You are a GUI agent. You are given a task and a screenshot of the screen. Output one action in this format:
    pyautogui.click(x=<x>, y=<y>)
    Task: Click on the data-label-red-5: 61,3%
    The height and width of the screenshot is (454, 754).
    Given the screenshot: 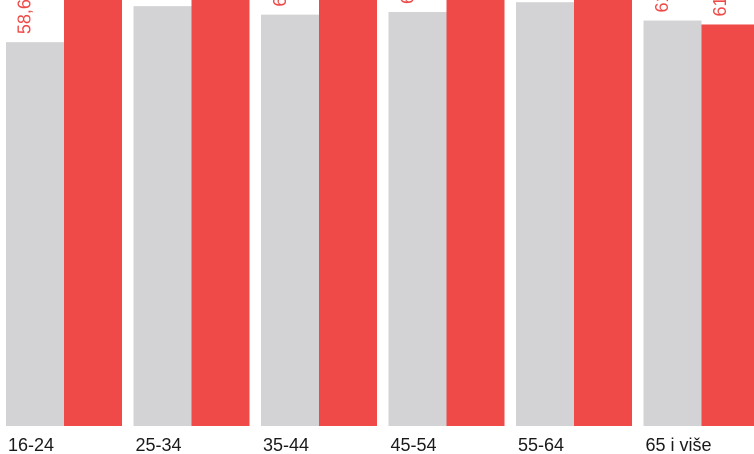 What is the action you would take?
    pyautogui.click(x=720, y=8)
    